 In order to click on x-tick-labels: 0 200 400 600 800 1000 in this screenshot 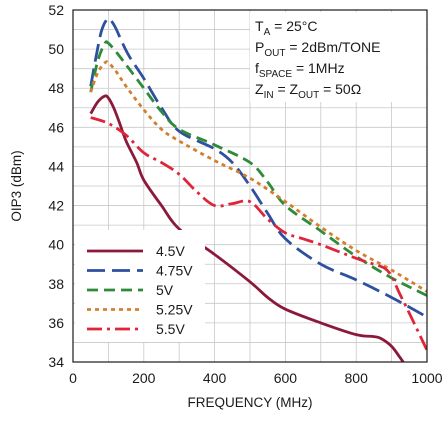, I will do `click(256, 378)`.